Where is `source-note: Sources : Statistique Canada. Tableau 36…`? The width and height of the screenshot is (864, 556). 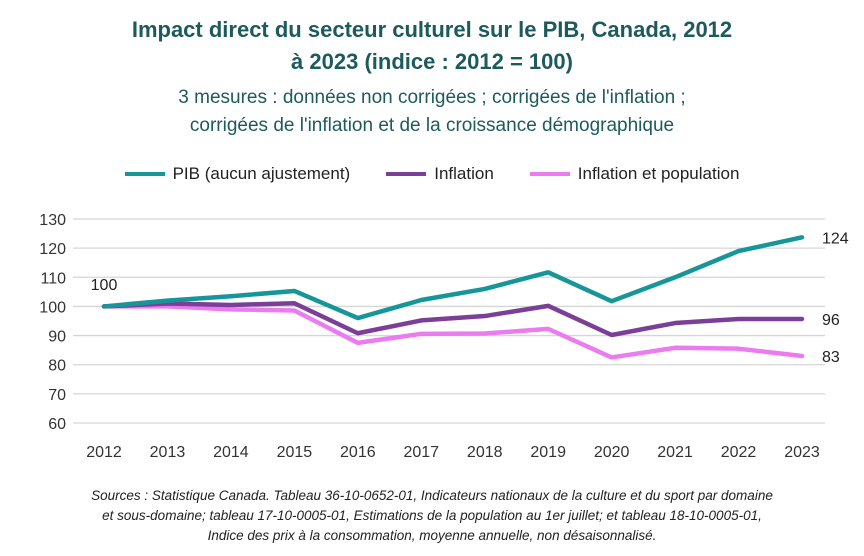 source-note: Sources : Statistique Canada. Tableau 36… is located at coordinates (432, 516).